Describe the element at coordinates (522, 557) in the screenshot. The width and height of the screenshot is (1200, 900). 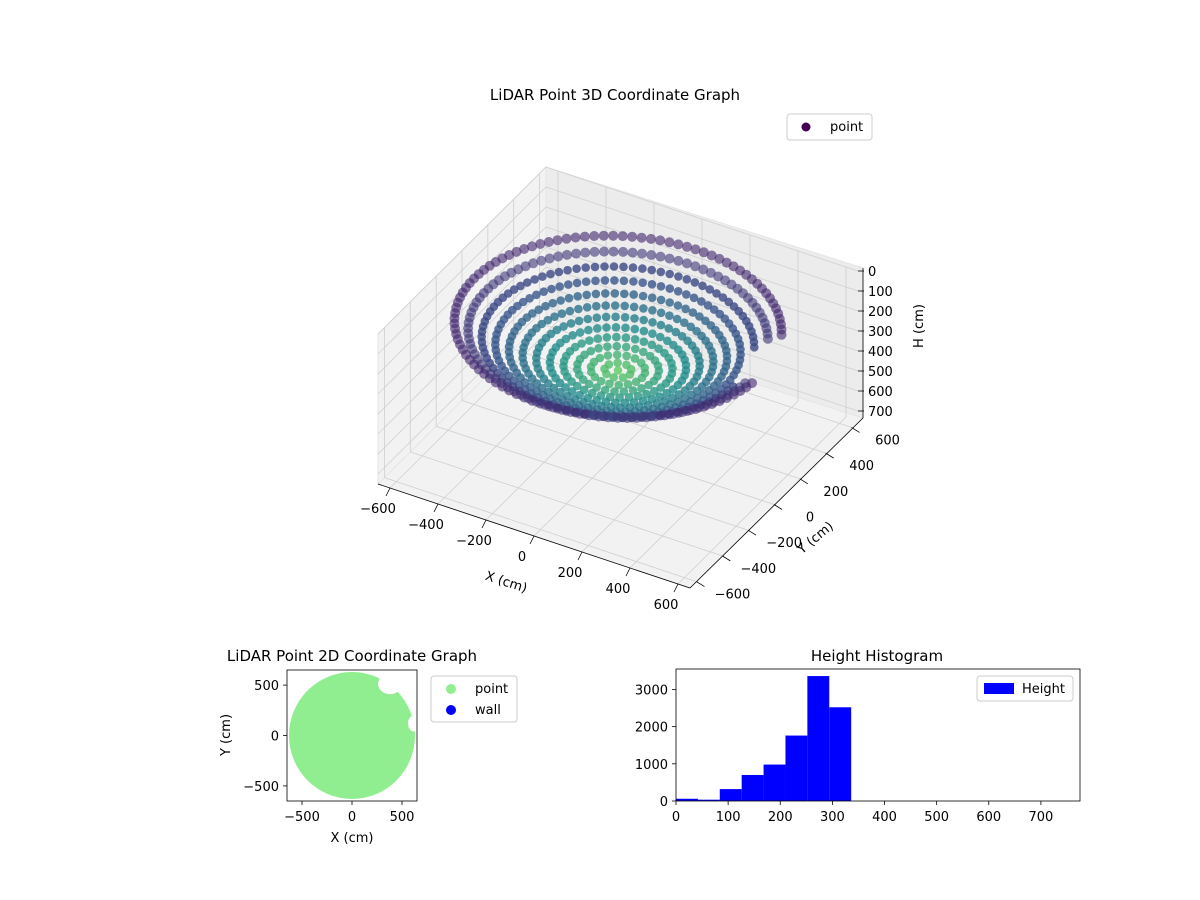
I see `plot-3d-x-tick-label: 0` at that location.